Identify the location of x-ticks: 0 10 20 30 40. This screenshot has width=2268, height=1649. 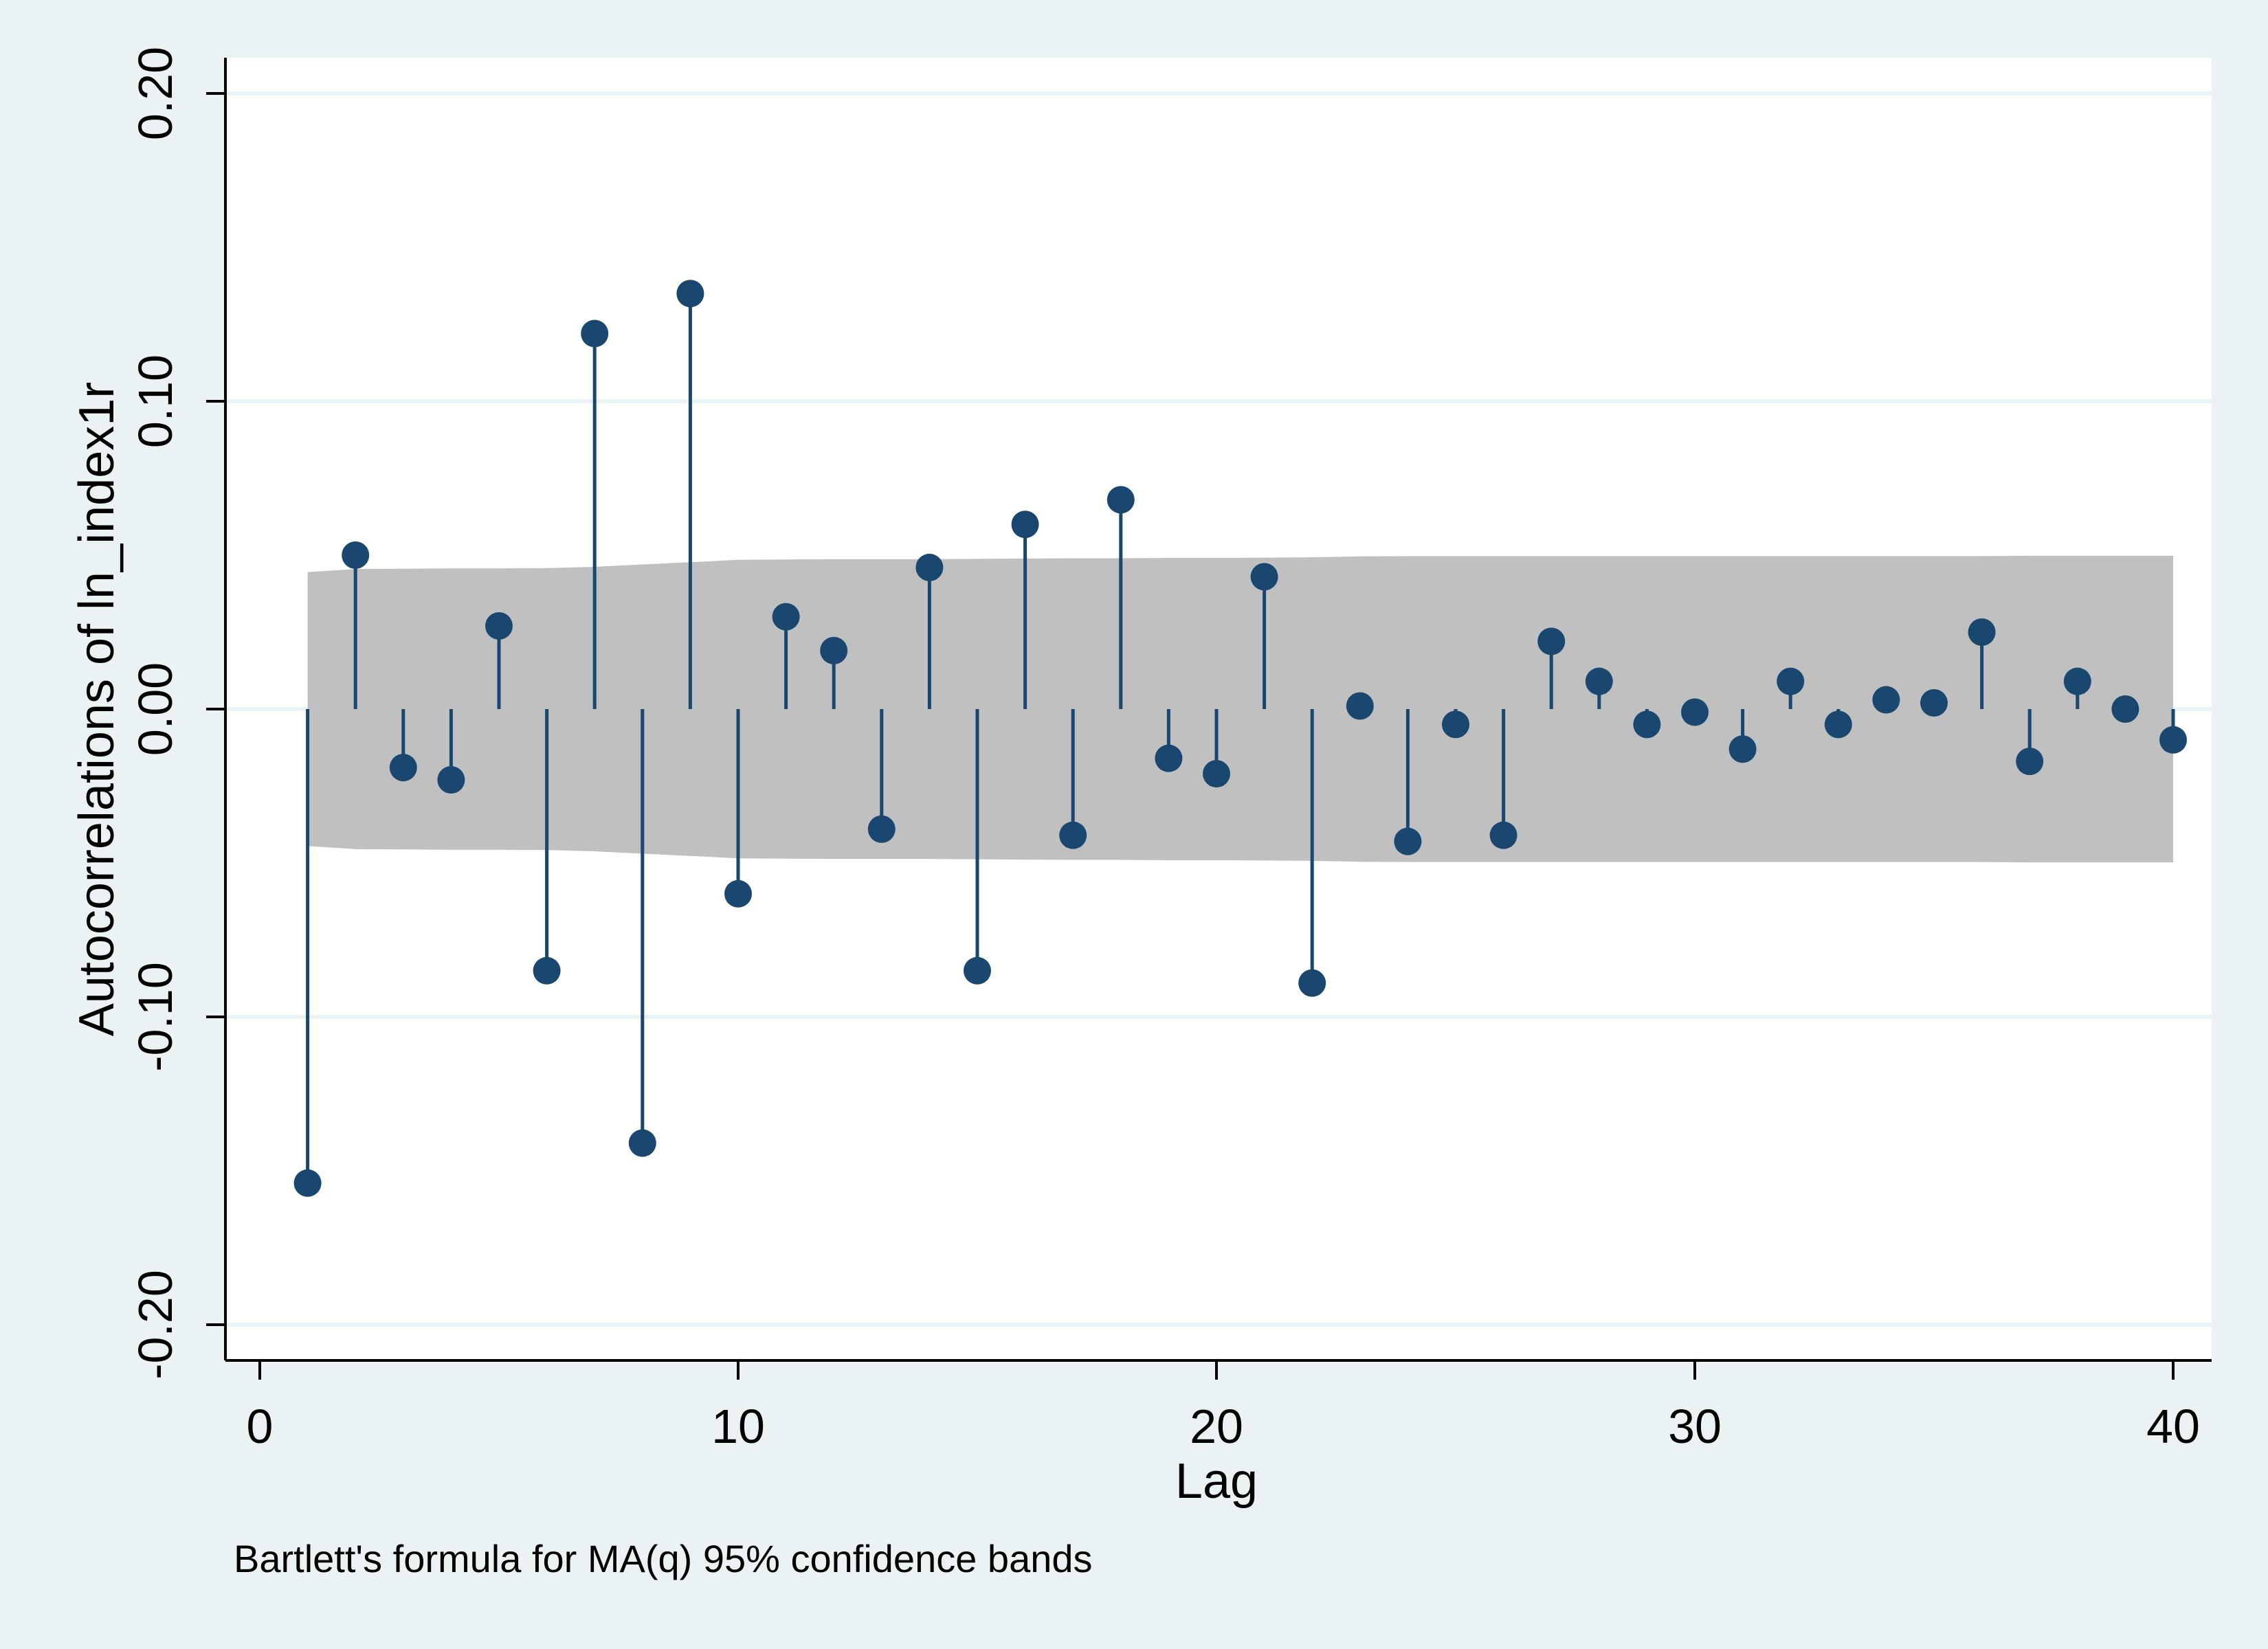
(1223, 1406).